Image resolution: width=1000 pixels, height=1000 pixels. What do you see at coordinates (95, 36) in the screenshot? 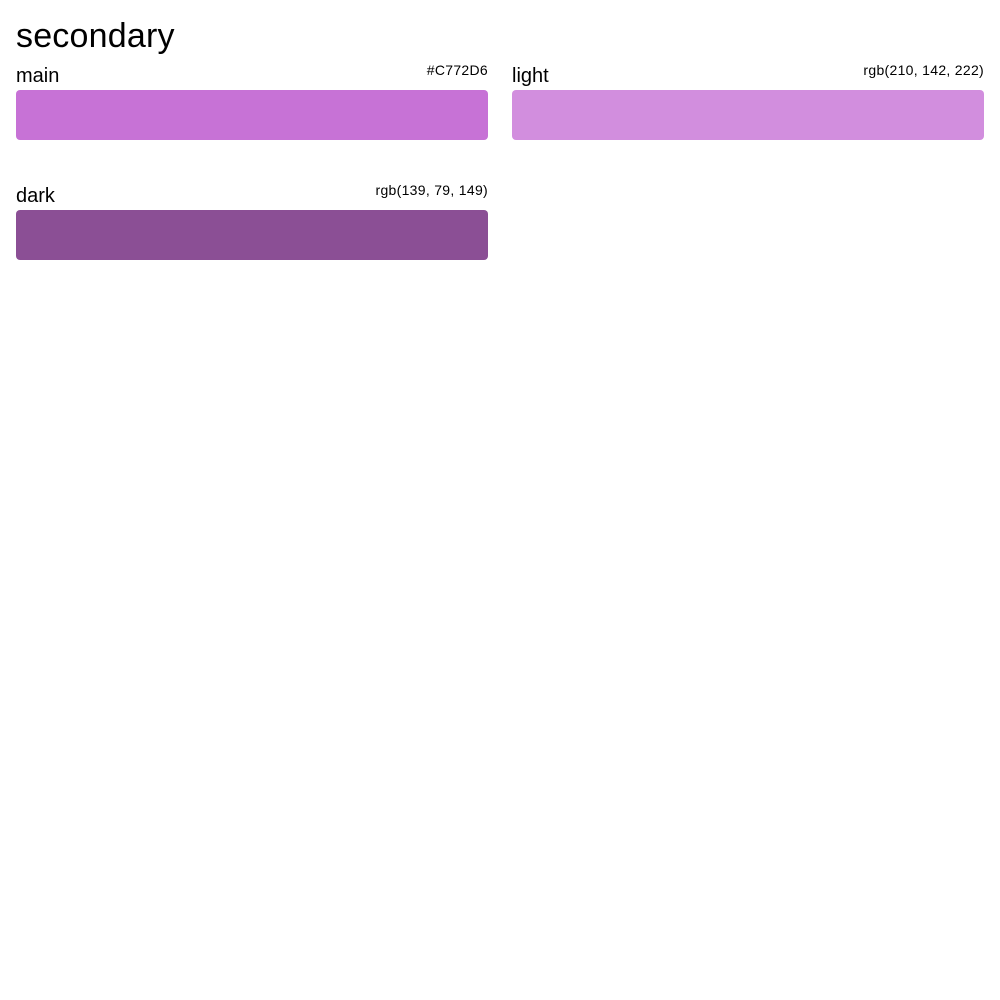
I see `palette-title: secondary` at bounding box center [95, 36].